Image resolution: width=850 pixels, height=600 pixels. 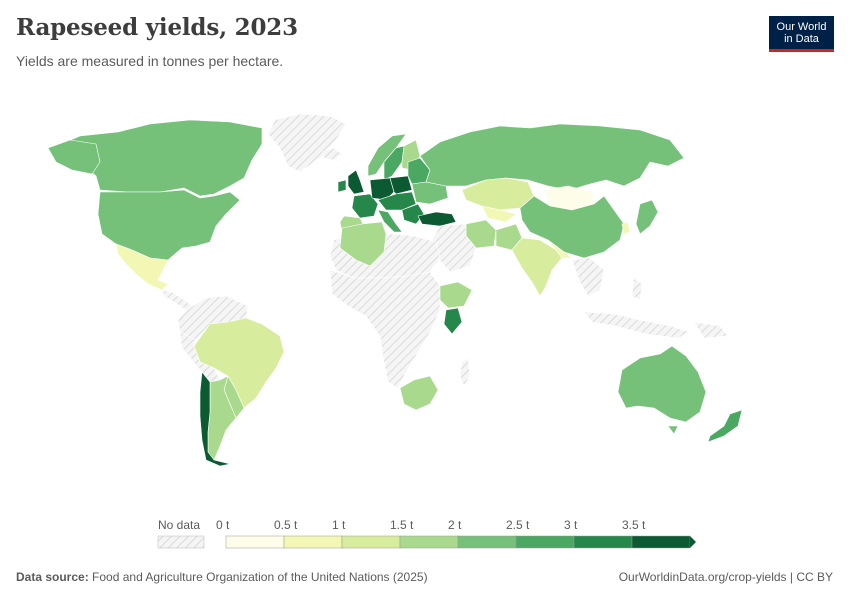 What do you see at coordinates (571, 525) in the screenshot?
I see `legend-tick-label: 3 t` at bounding box center [571, 525].